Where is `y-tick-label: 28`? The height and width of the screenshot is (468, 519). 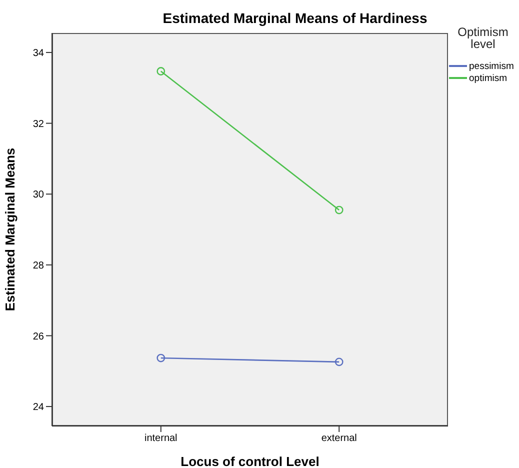
y-tick-label: 28 is located at coordinates (38, 266).